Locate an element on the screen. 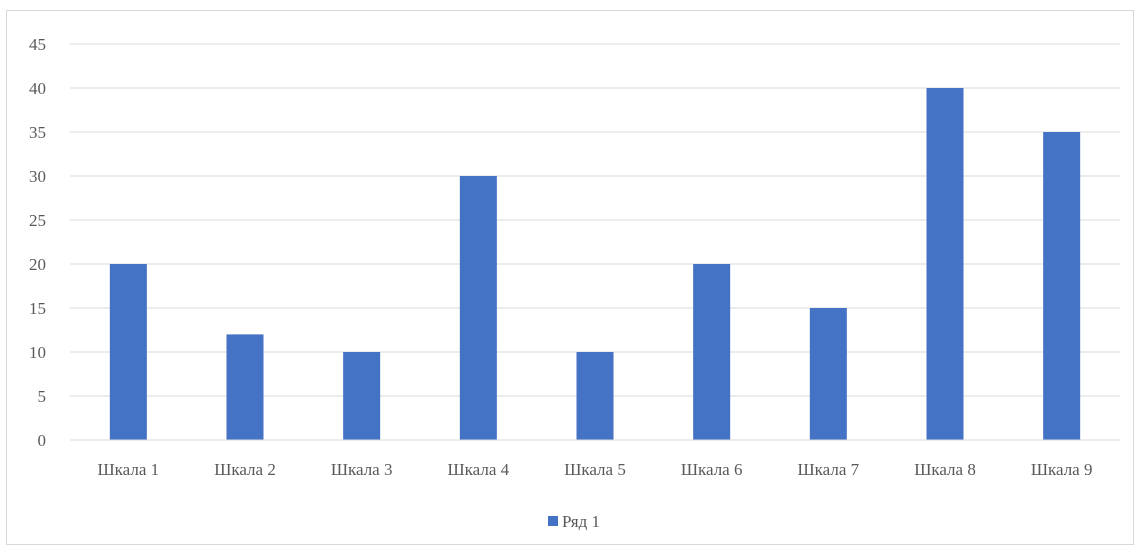 This screenshot has height=547, width=1136. y-tick-label: 0 is located at coordinates (42, 440).